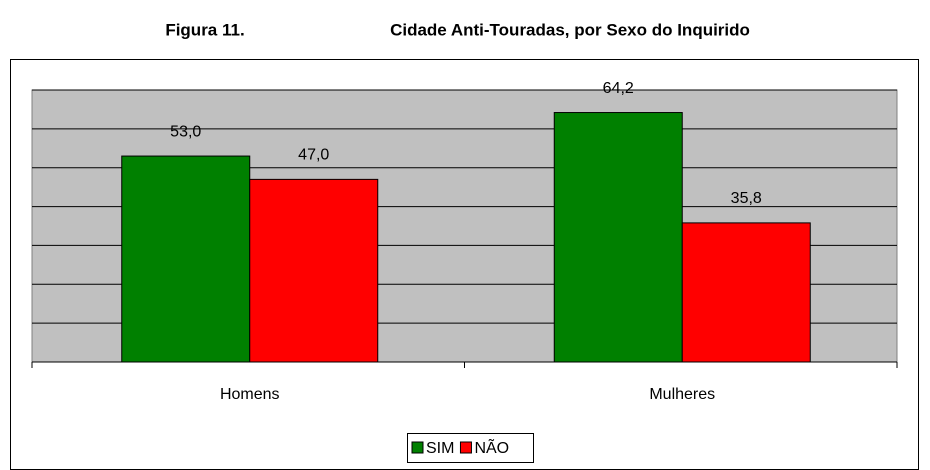  Describe the element at coordinates (313, 155) in the screenshot. I see `value-label: 47,0` at that location.